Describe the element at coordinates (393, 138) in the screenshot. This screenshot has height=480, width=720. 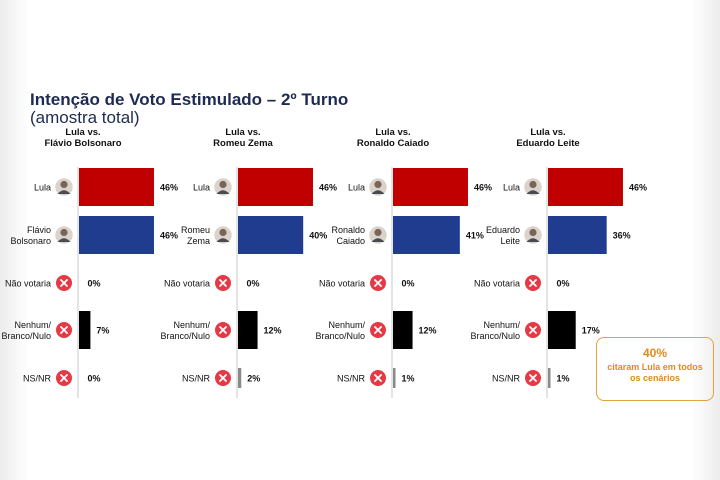
I see `panel-title: Lula vs. Ronaldo Caiado` at that location.